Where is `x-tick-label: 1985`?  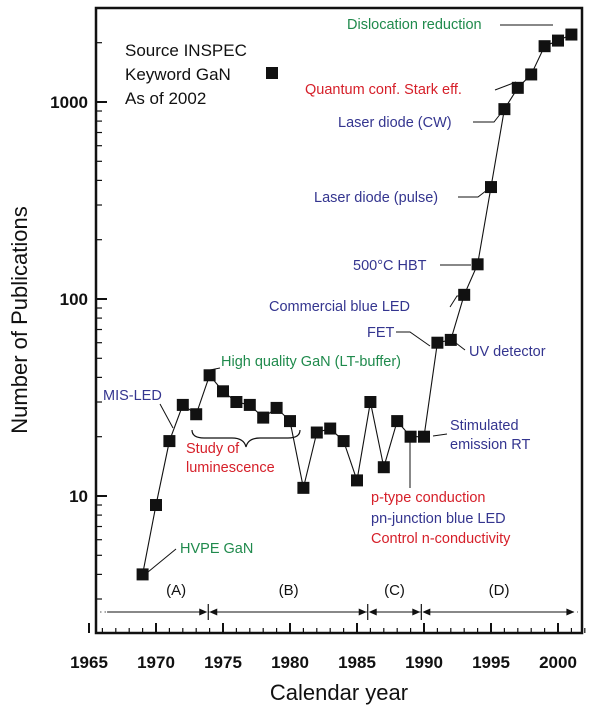
x-tick-label: 1985 is located at coordinates (357, 662).